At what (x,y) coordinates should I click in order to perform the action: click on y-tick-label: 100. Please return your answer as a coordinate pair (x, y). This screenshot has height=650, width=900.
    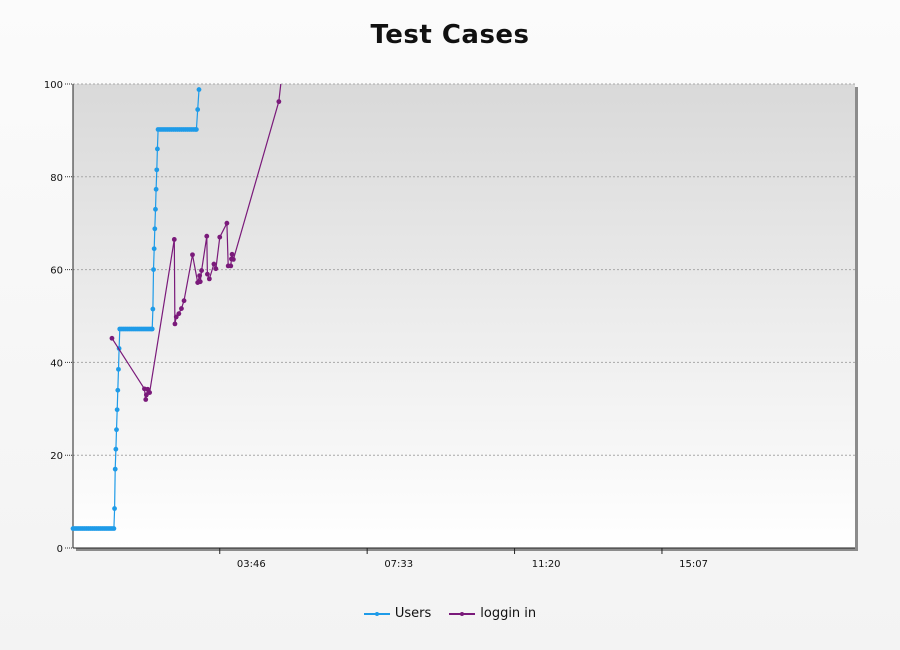
    Looking at the image, I should click on (53, 85).